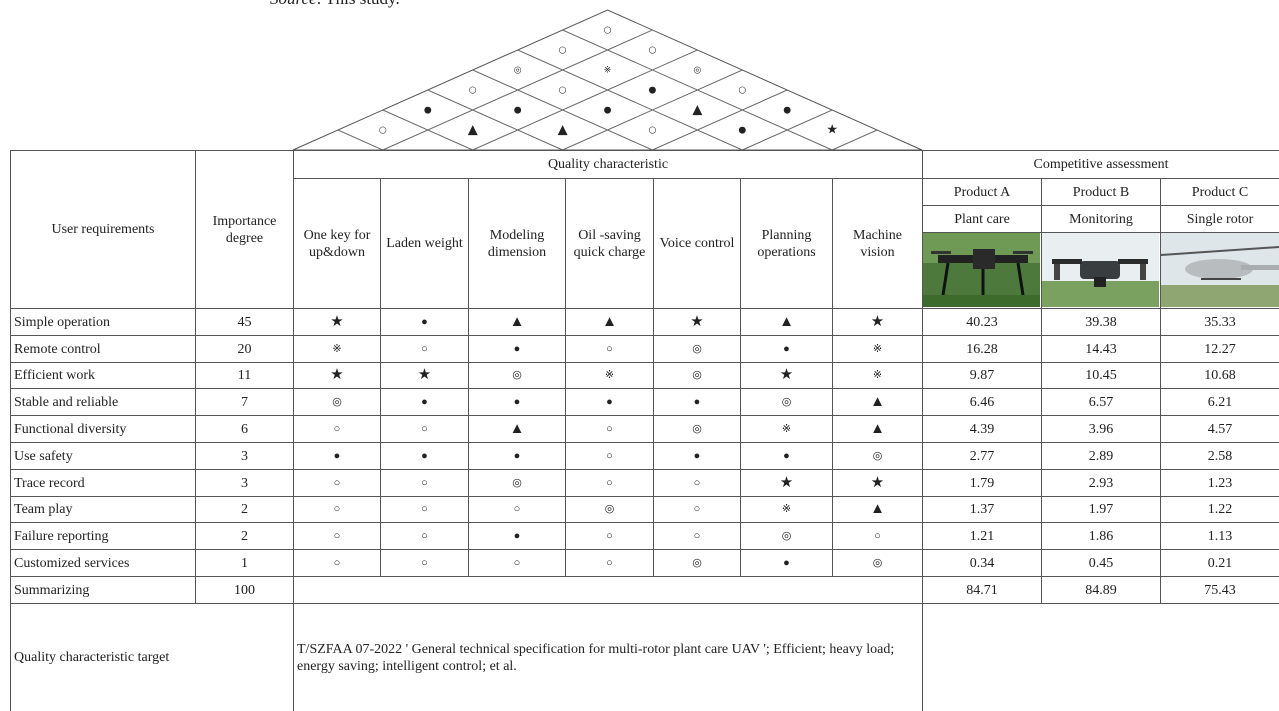 Image resolution: width=1279 pixels, height=711 pixels. What do you see at coordinates (1101, 219) in the screenshot?
I see `product-type: Monitoring` at bounding box center [1101, 219].